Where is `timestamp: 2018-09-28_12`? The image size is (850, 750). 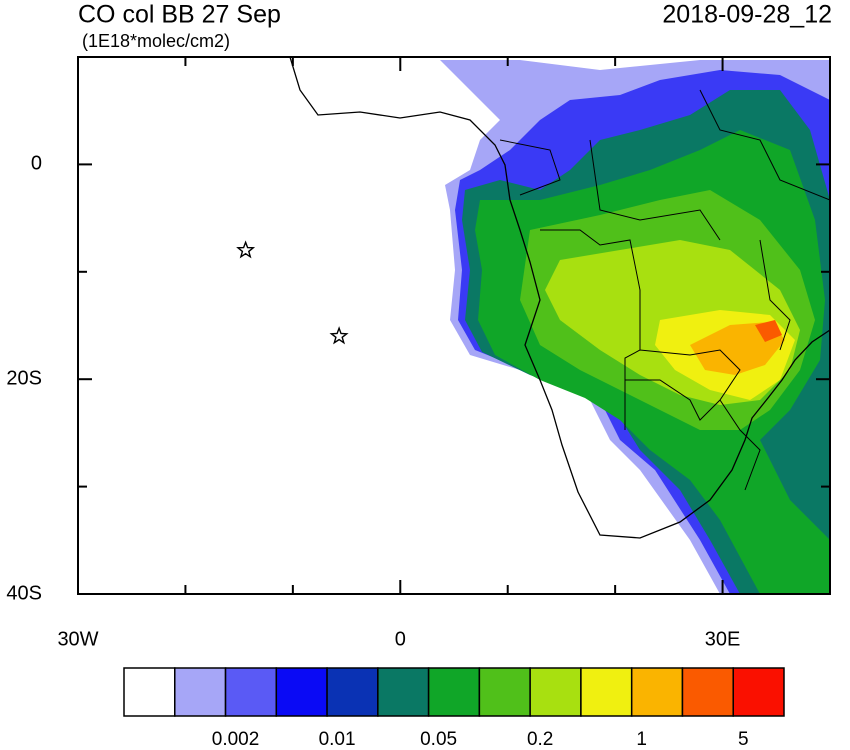
timestamp: 2018-09-28_12 is located at coordinates (747, 15).